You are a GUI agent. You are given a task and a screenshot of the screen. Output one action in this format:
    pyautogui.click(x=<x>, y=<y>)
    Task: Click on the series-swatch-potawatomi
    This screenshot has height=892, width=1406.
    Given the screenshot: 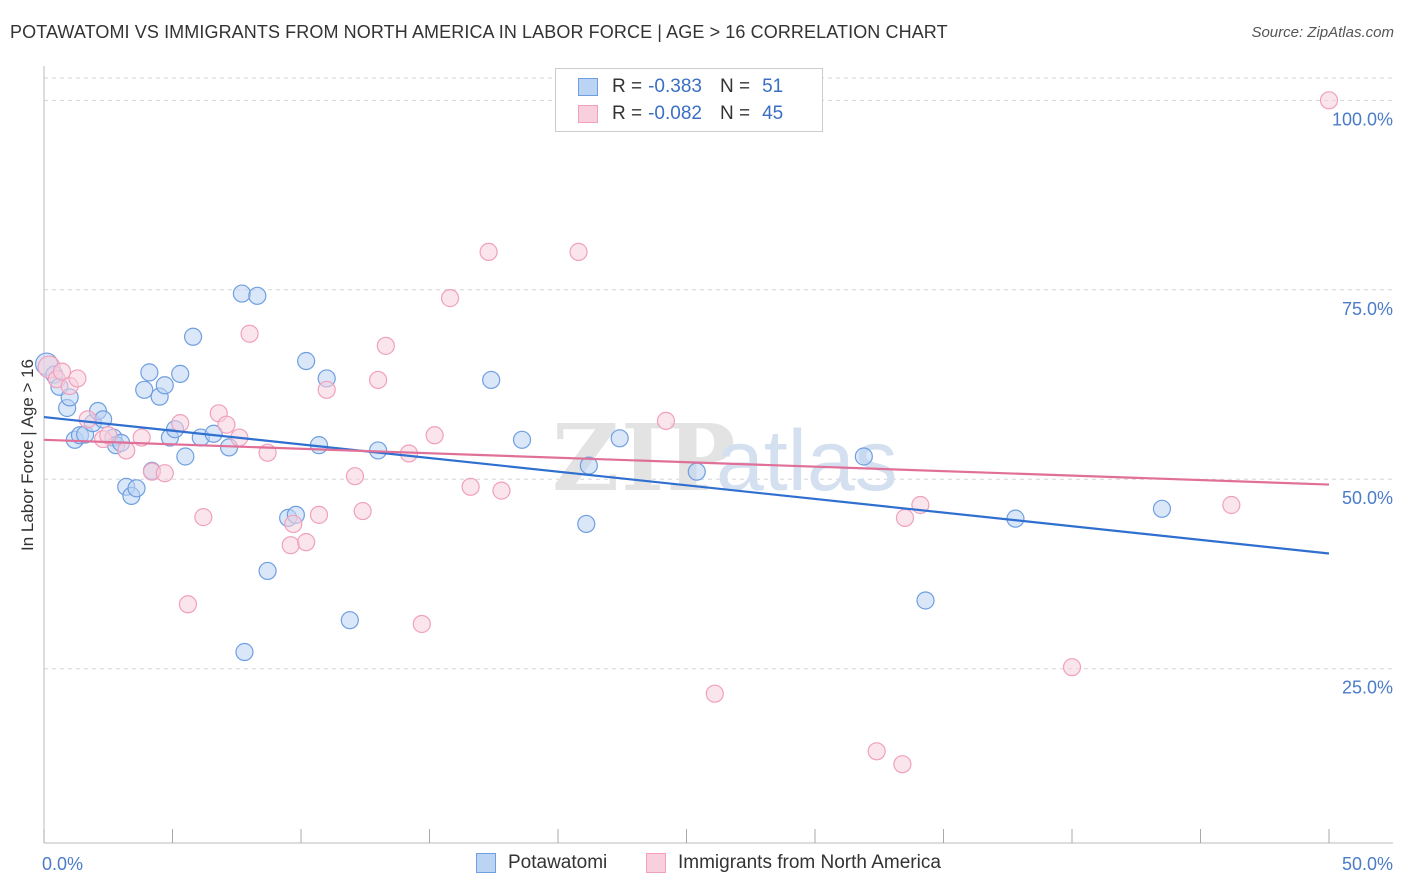 What is the action you would take?
    pyautogui.click(x=486, y=863)
    